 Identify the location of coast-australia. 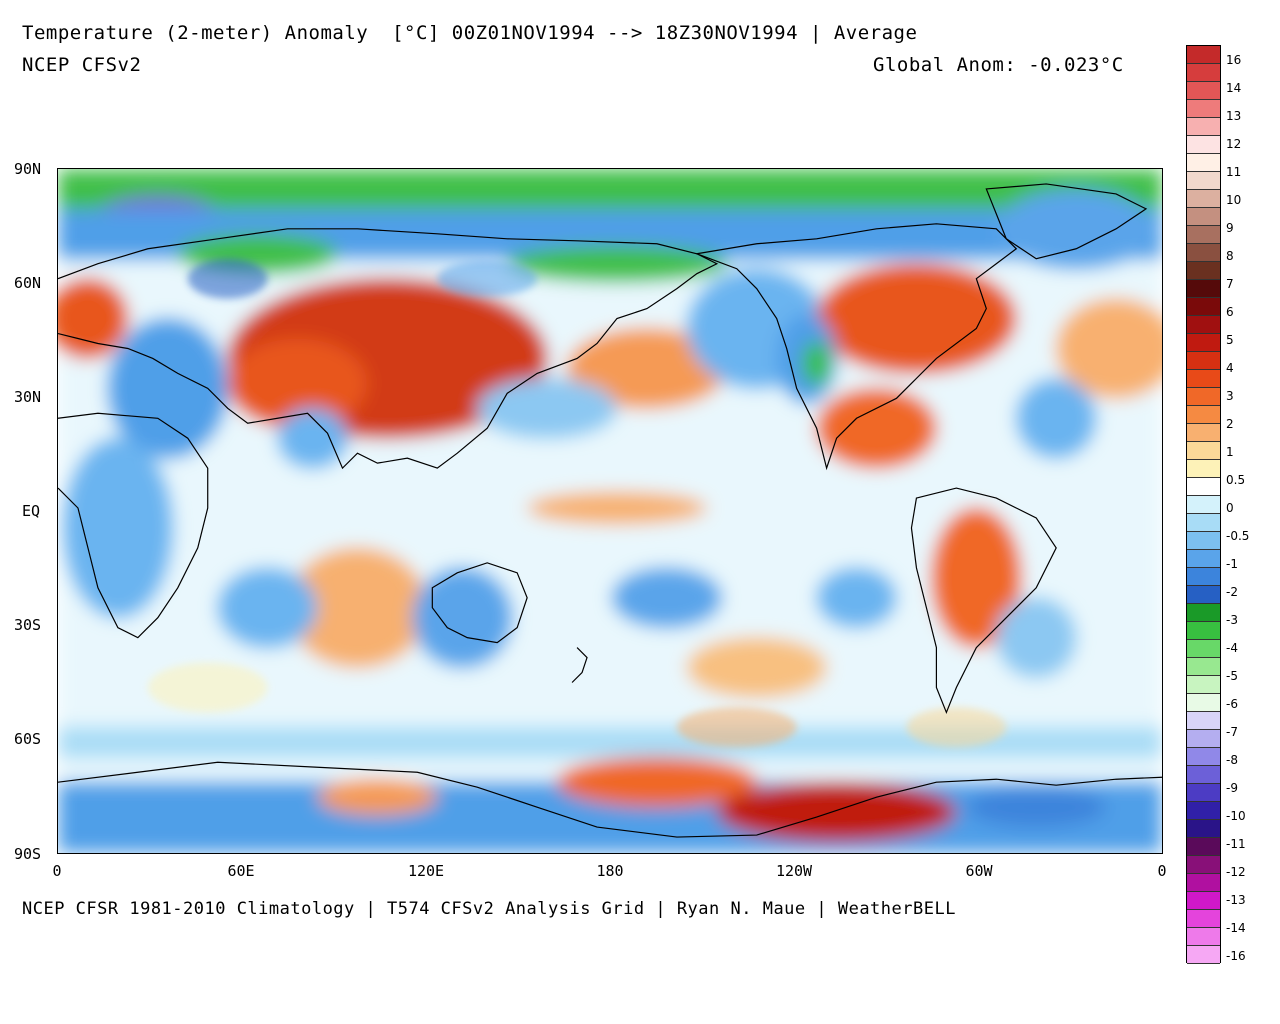
(479, 603).